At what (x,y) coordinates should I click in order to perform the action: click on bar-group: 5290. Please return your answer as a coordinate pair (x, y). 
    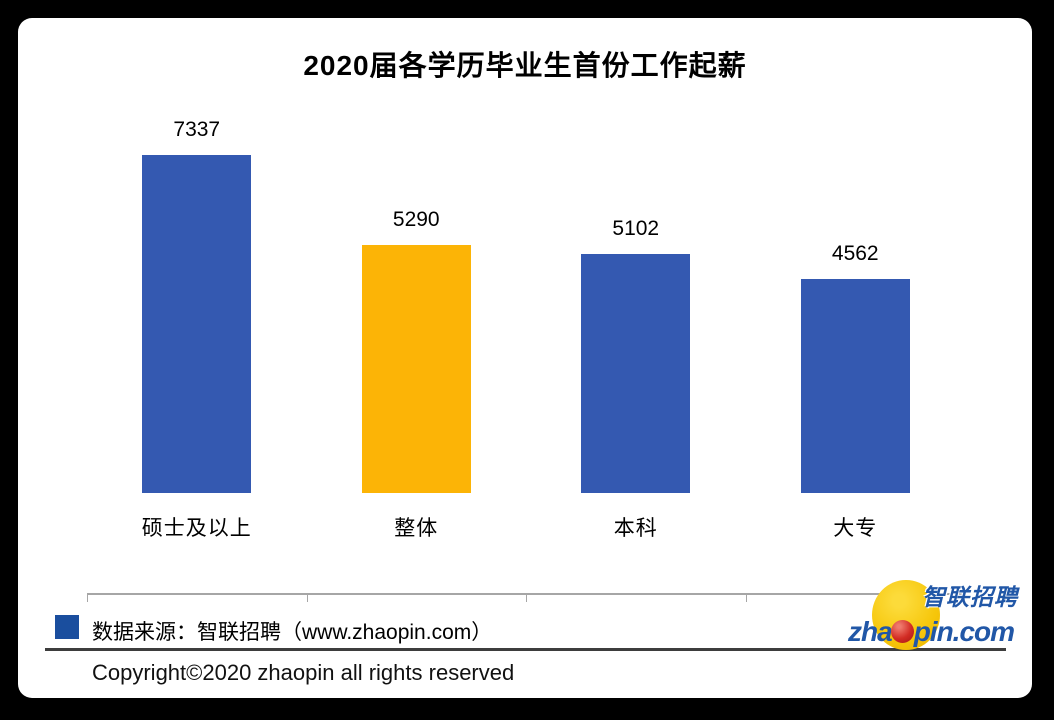
    Looking at the image, I should click on (417, 305).